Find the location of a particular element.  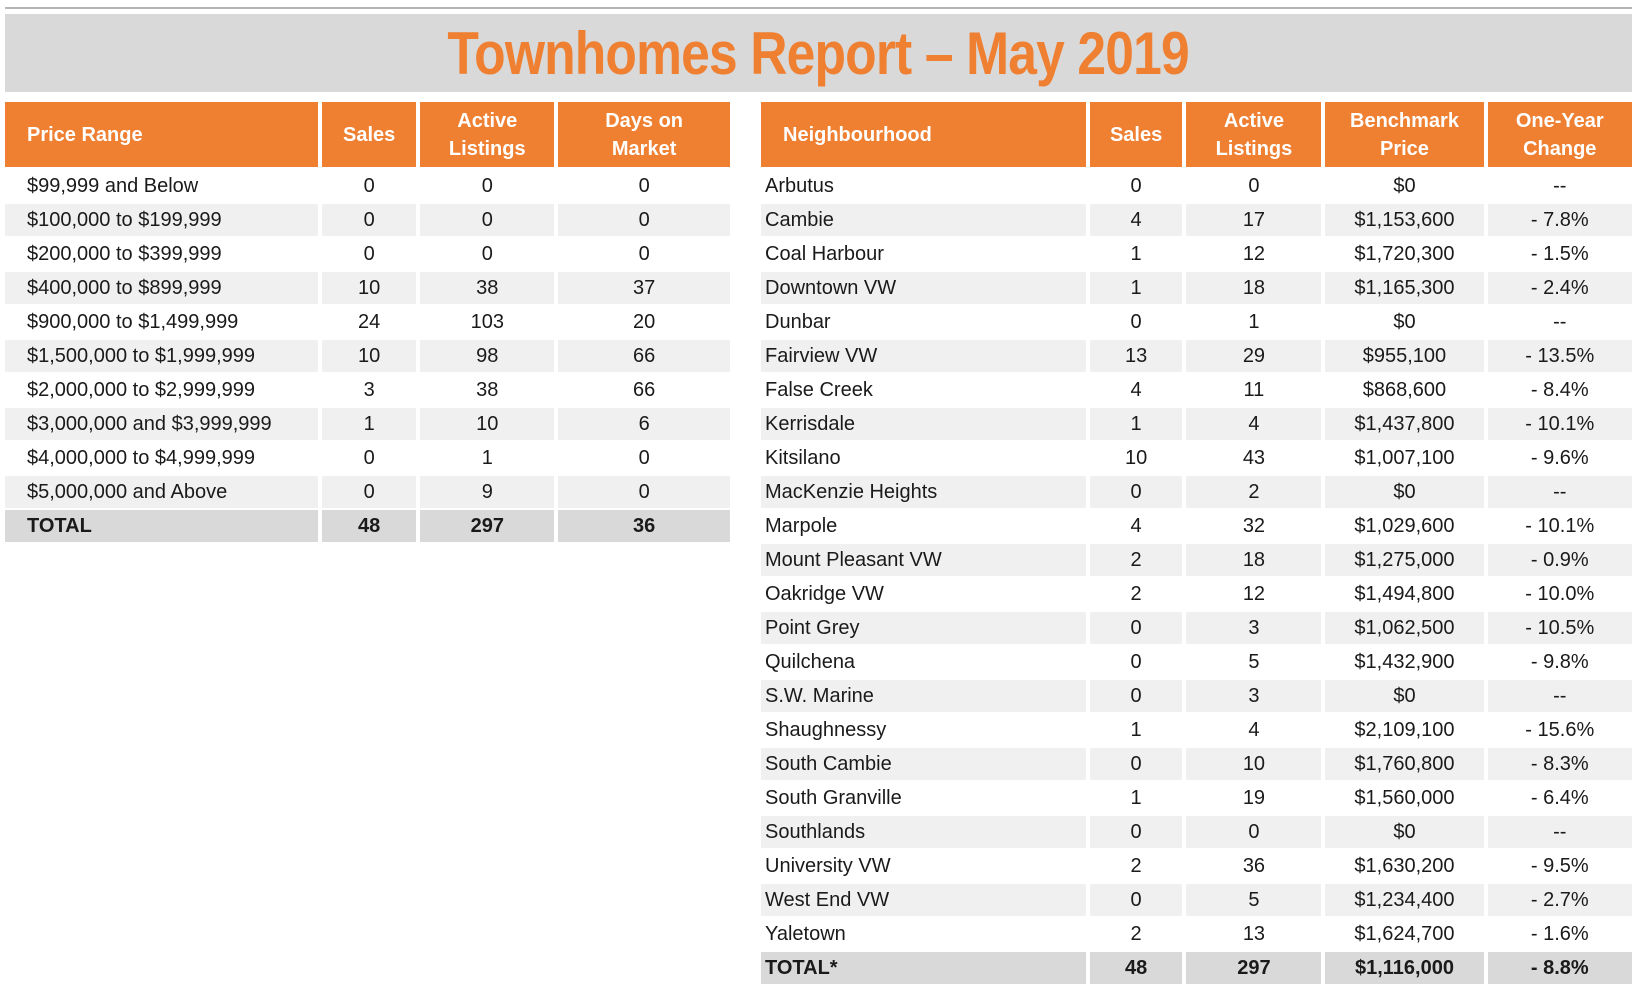

table-cell: $1,116,000 is located at coordinates (1404, 969).